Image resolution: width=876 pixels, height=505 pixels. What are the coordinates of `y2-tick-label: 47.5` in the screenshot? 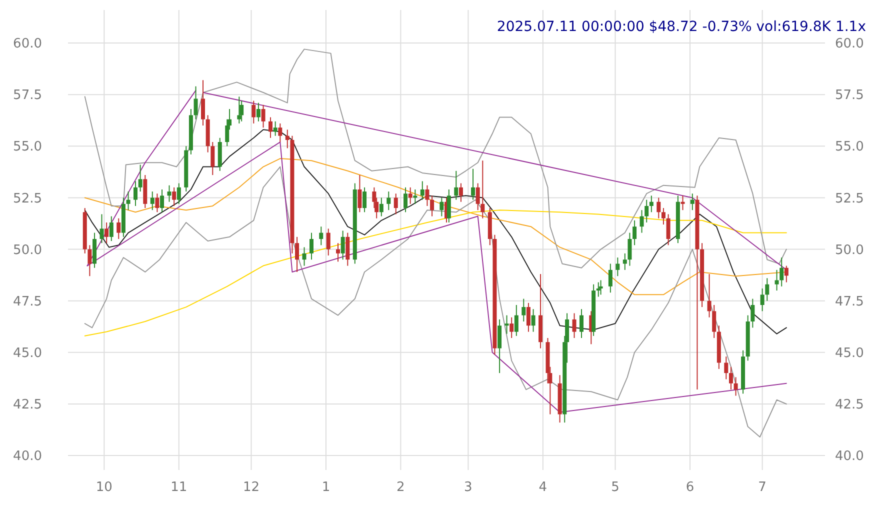 It's located at (849, 302).